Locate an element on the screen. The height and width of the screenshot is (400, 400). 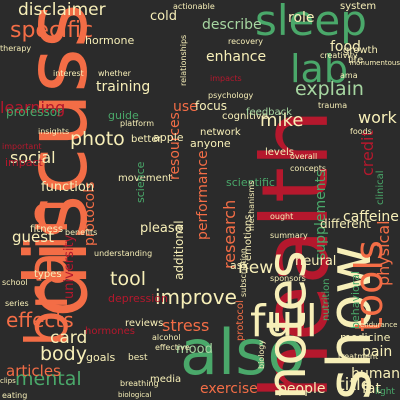
word-apple: apple is located at coordinates (168, 137).